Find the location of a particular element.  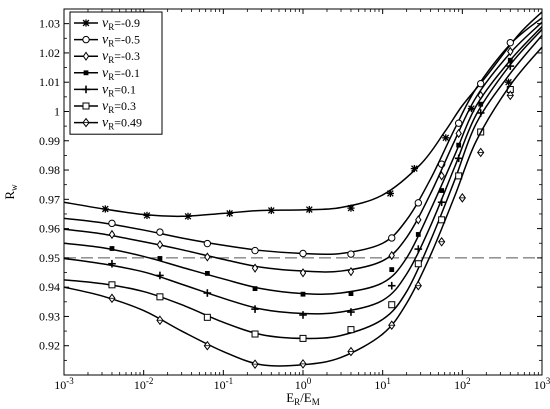

x-tick-label: 10³ is located at coordinates (542, 384).